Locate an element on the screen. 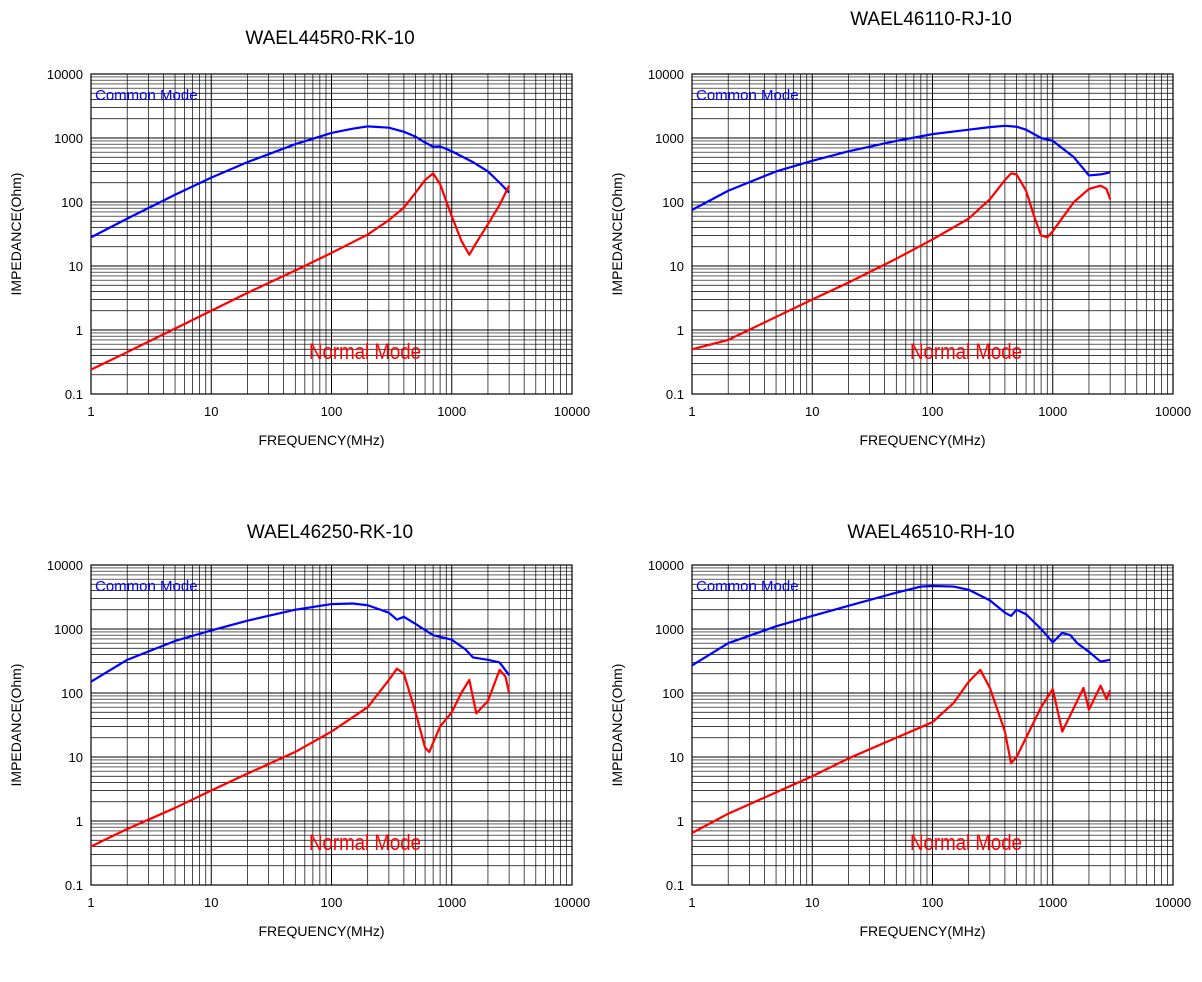 Image resolution: width=1202 pixels, height=982 pixels. chart-title: WAEL46110-RJ-10 is located at coordinates (931, 19).